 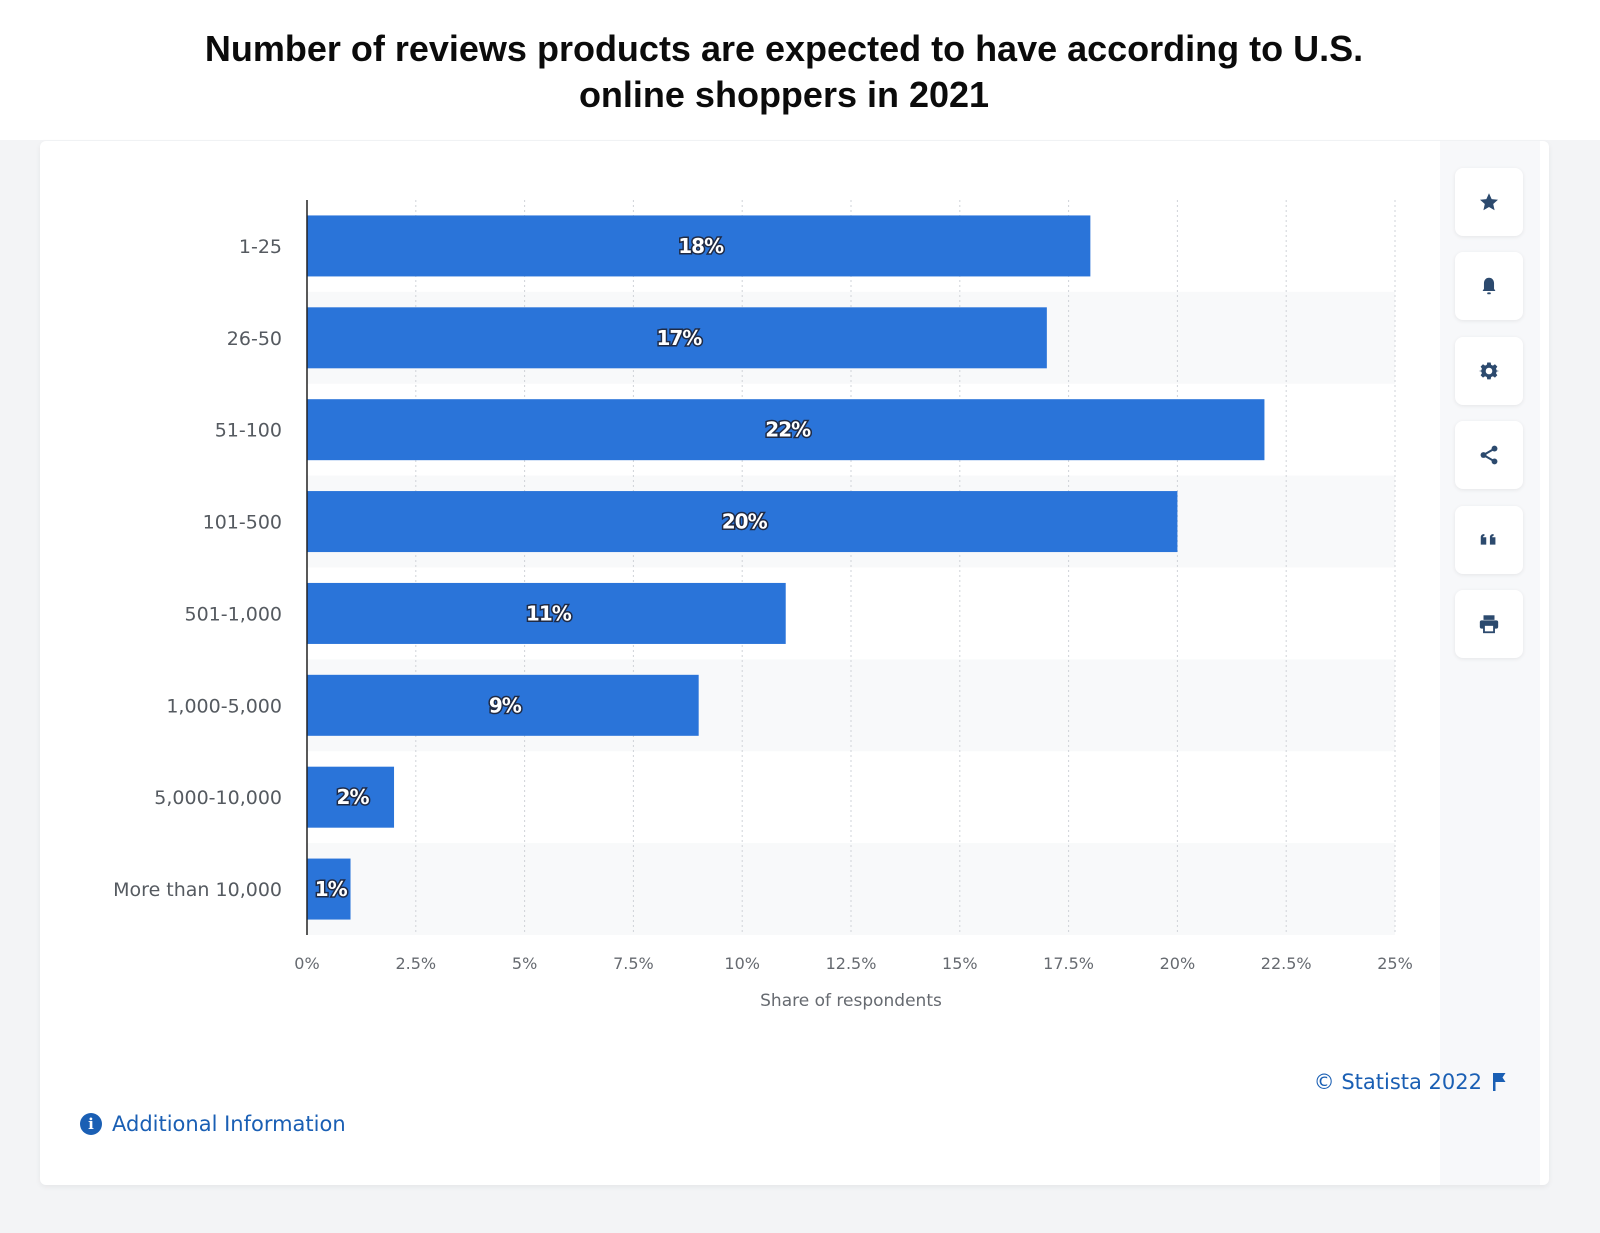 I want to click on bar-value-label: 11%, so click(x=549, y=613).